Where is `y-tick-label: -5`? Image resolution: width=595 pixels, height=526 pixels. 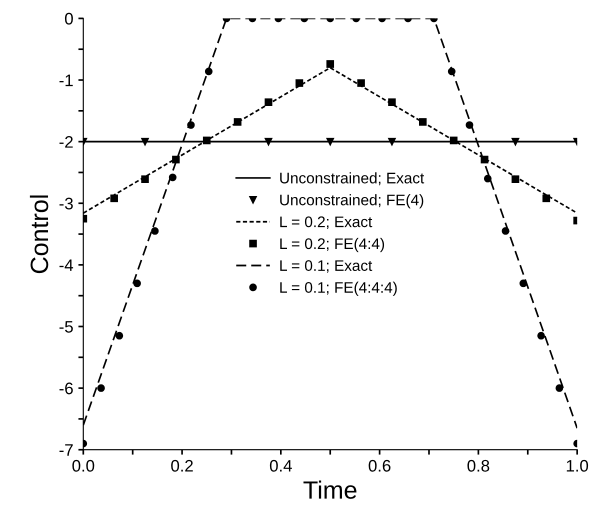 y-tick-label: -5 is located at coordinates (66, 327).